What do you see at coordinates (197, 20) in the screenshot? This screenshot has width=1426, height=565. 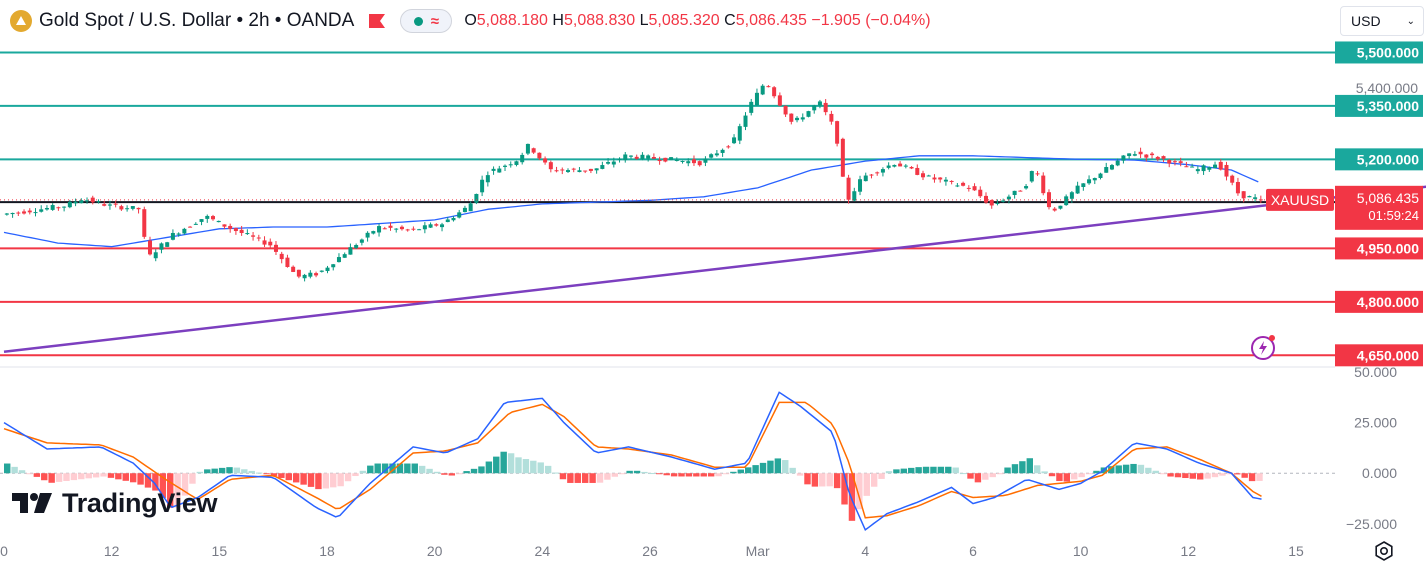 I see `symbol-title: Gold Spot / U.S. Dollar • 2h • OANDA` at bounding box center [197, 20].